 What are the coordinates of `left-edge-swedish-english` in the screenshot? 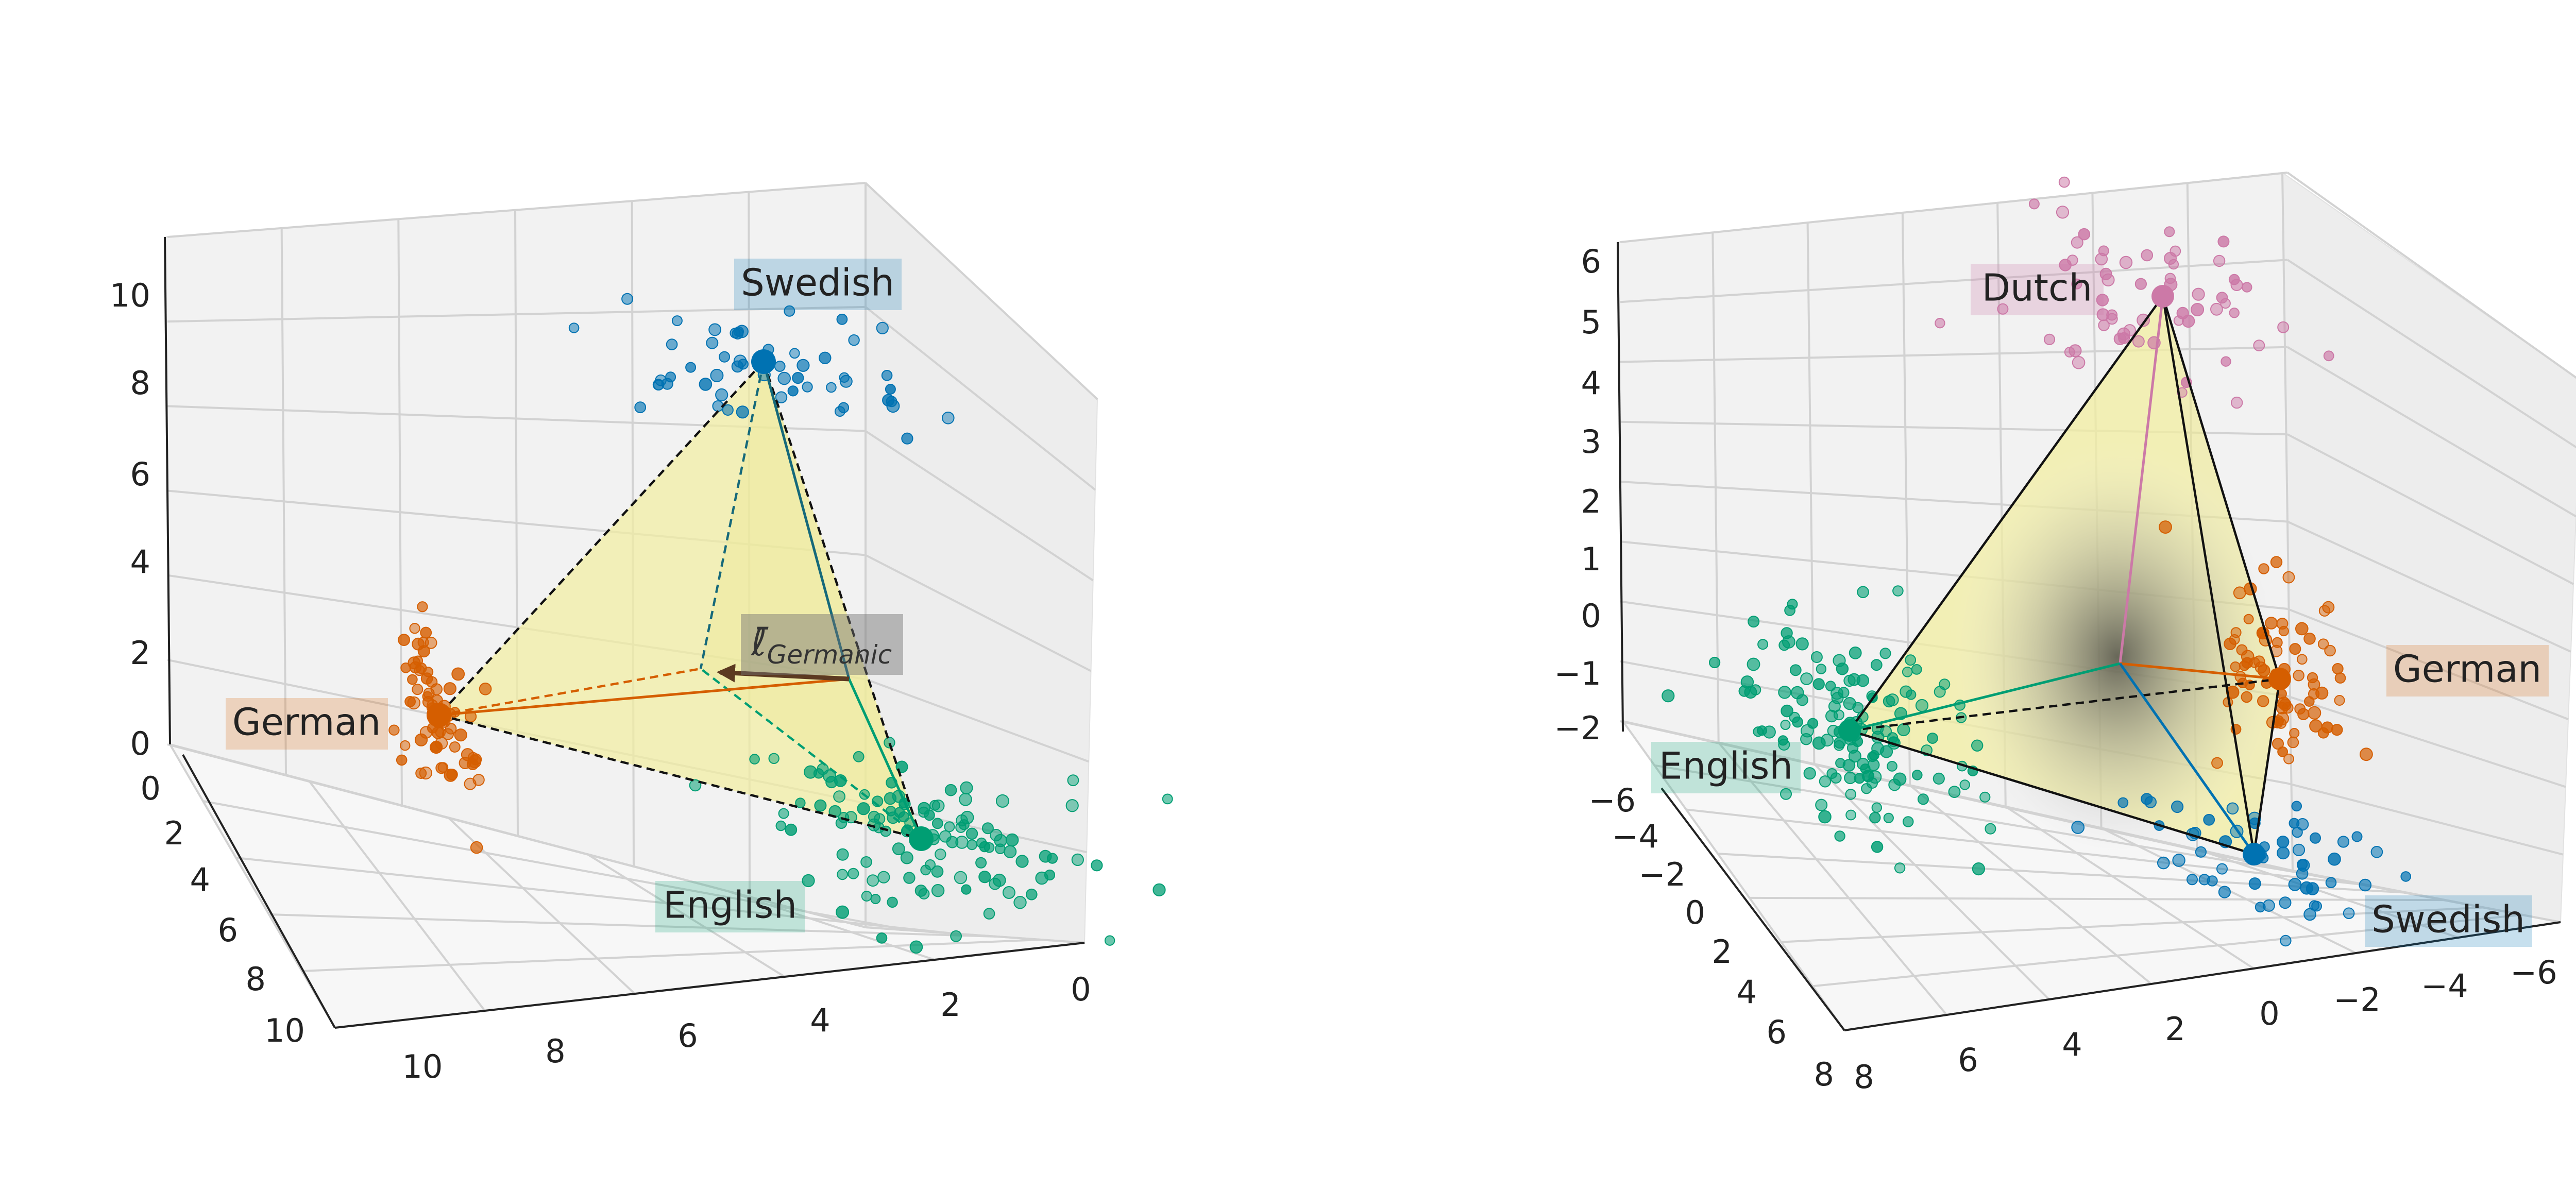 It's located at (842, 600).